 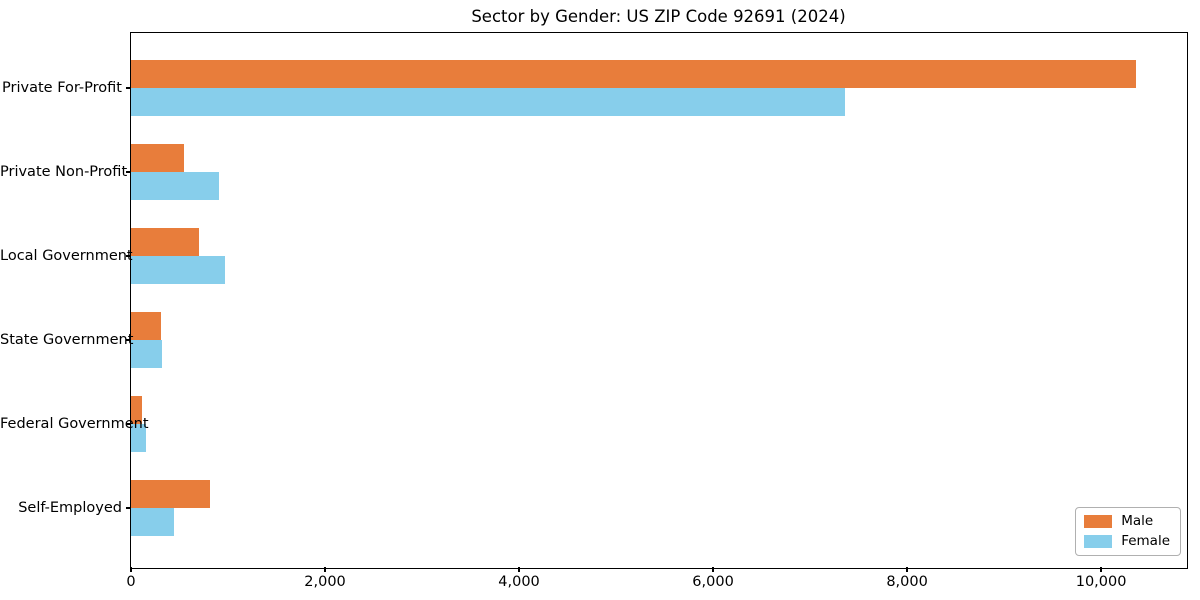 I want to click on bar-male-local-government, so click(x=165, y=242).